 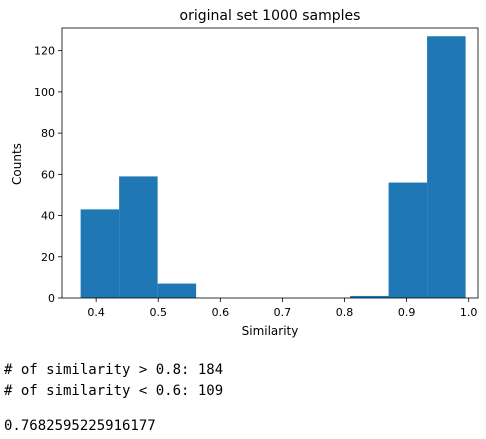 What do you see at coordinates (270, 16) in the screenshot?
I see `chart-title: original set 1000 samples` at bounding box center [270, 16].